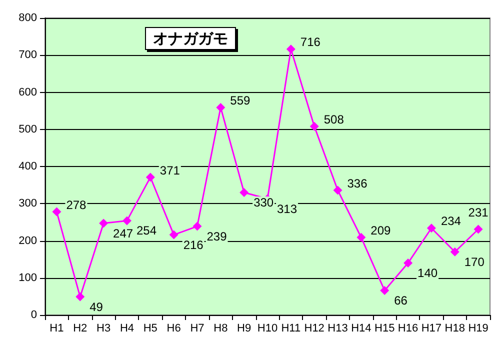  Describe the element at coordinates (478, 328) in the screenshot. I see `x-tick-label: H19` at that location.